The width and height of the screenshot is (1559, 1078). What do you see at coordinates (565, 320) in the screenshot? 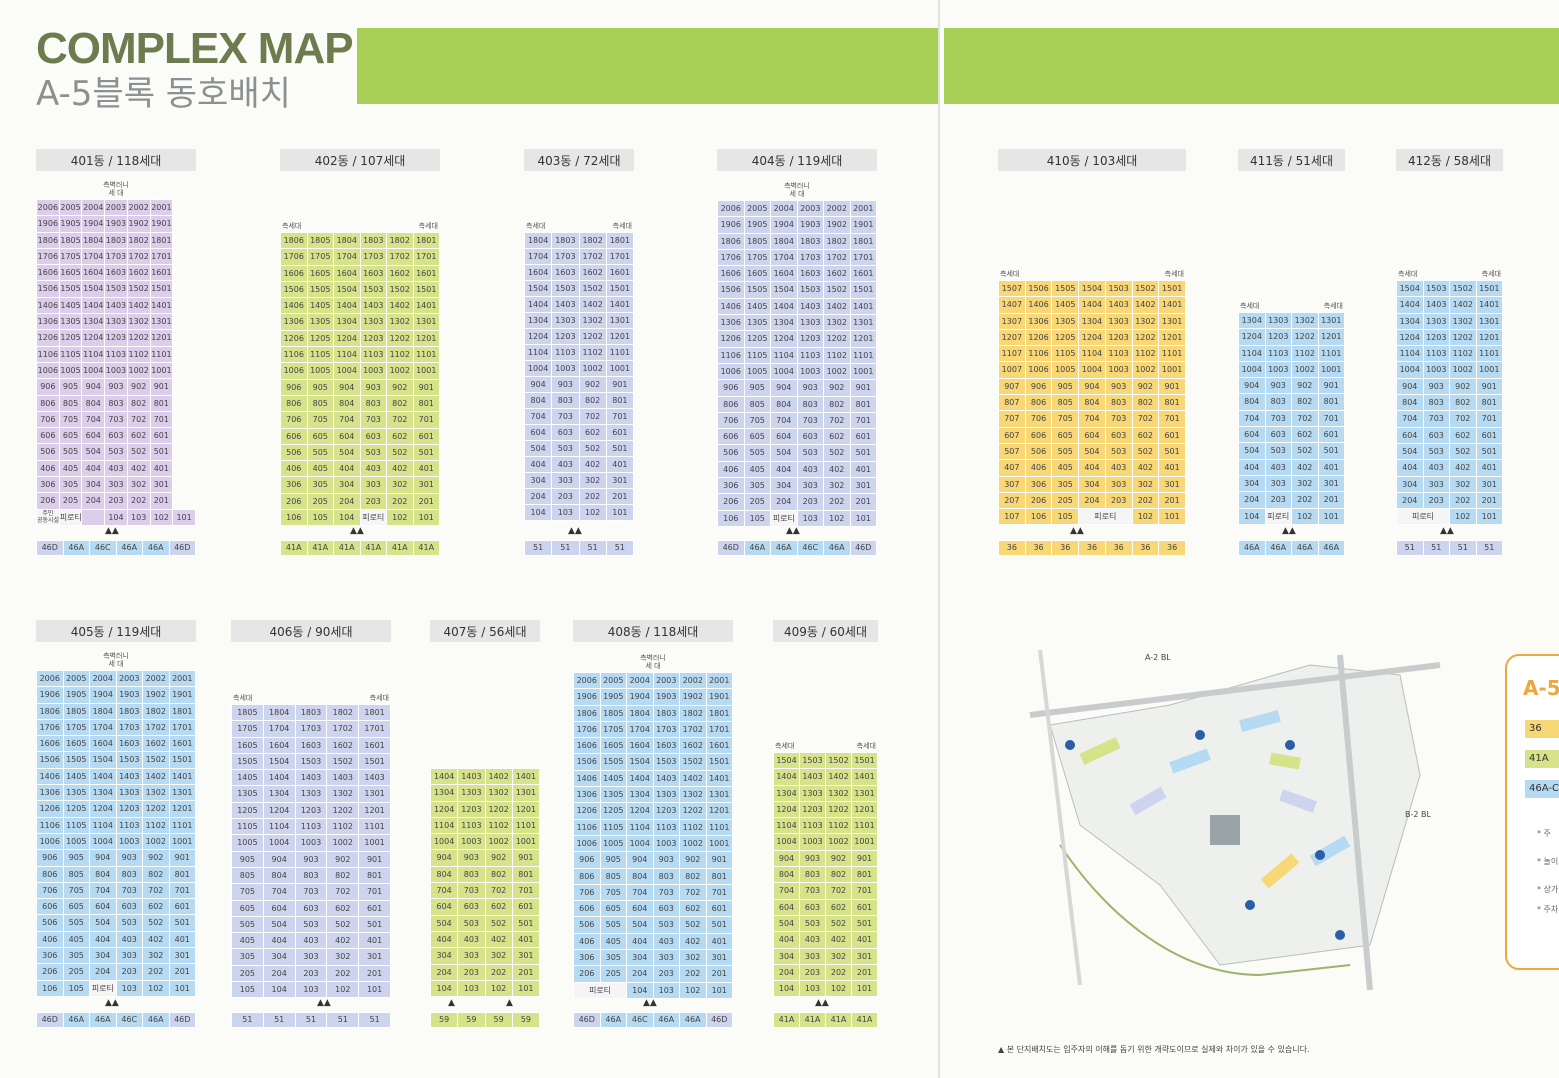
I see `unit-cell: 1303` at bounding box center [565, 320].